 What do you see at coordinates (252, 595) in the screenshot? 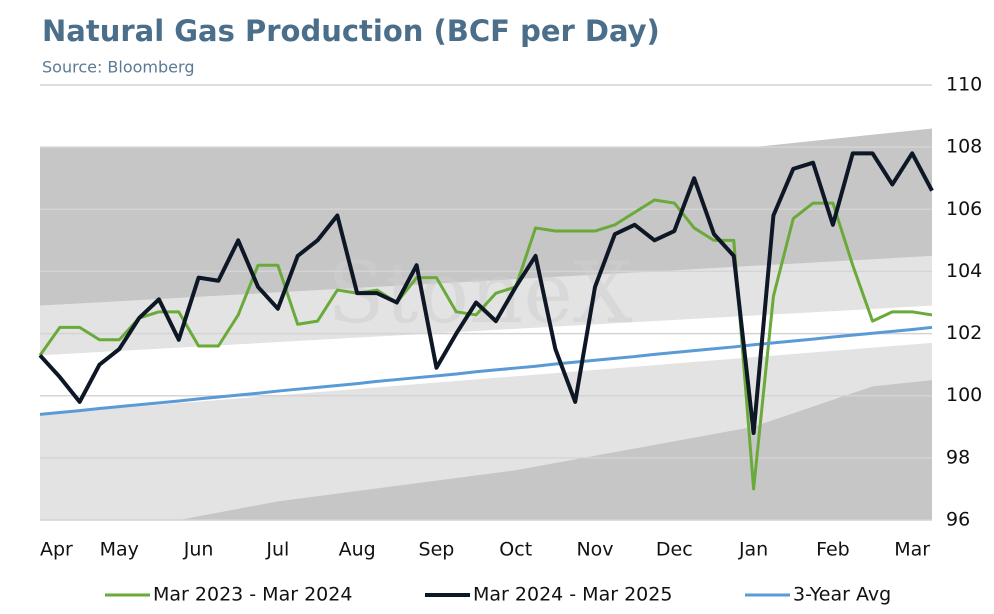
I see `legend-label: Mar 2023 - Mar 2024` at bounding box center [252, 595].